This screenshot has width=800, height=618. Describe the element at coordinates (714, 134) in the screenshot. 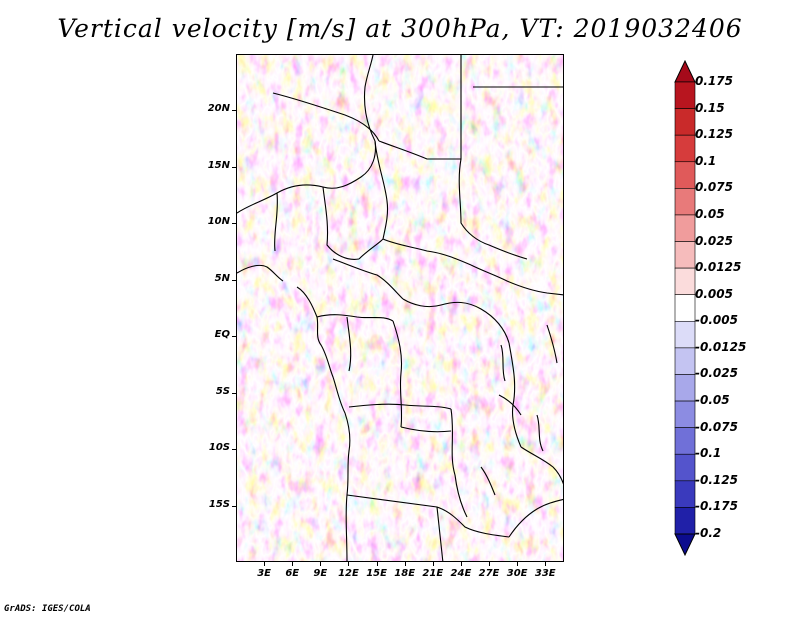

I see `colorbar-label: 0.125` at that location.